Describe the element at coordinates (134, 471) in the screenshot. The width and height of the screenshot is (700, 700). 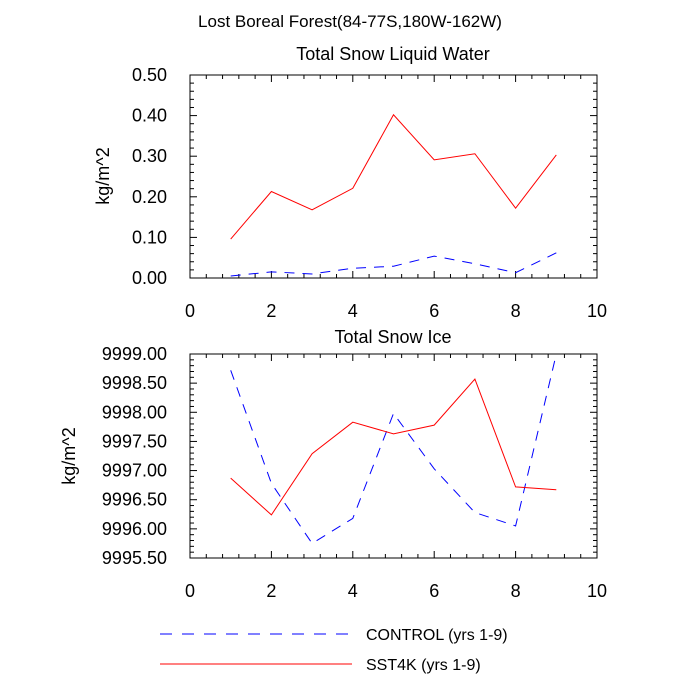
I see `y-tick-label: 9997.00` at that location.